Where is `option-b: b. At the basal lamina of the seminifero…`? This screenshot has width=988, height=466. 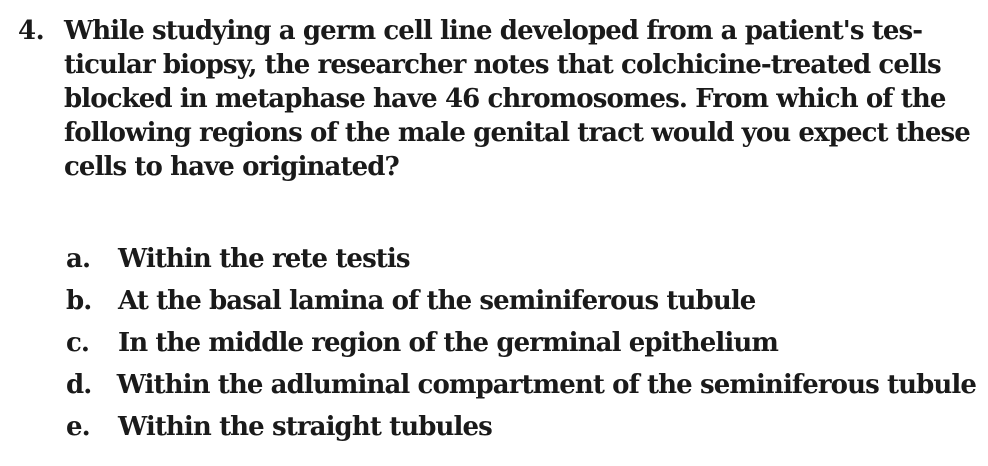 option-b: b. At the basal lamina of the seminifero… is located at coordinates (520, 301).